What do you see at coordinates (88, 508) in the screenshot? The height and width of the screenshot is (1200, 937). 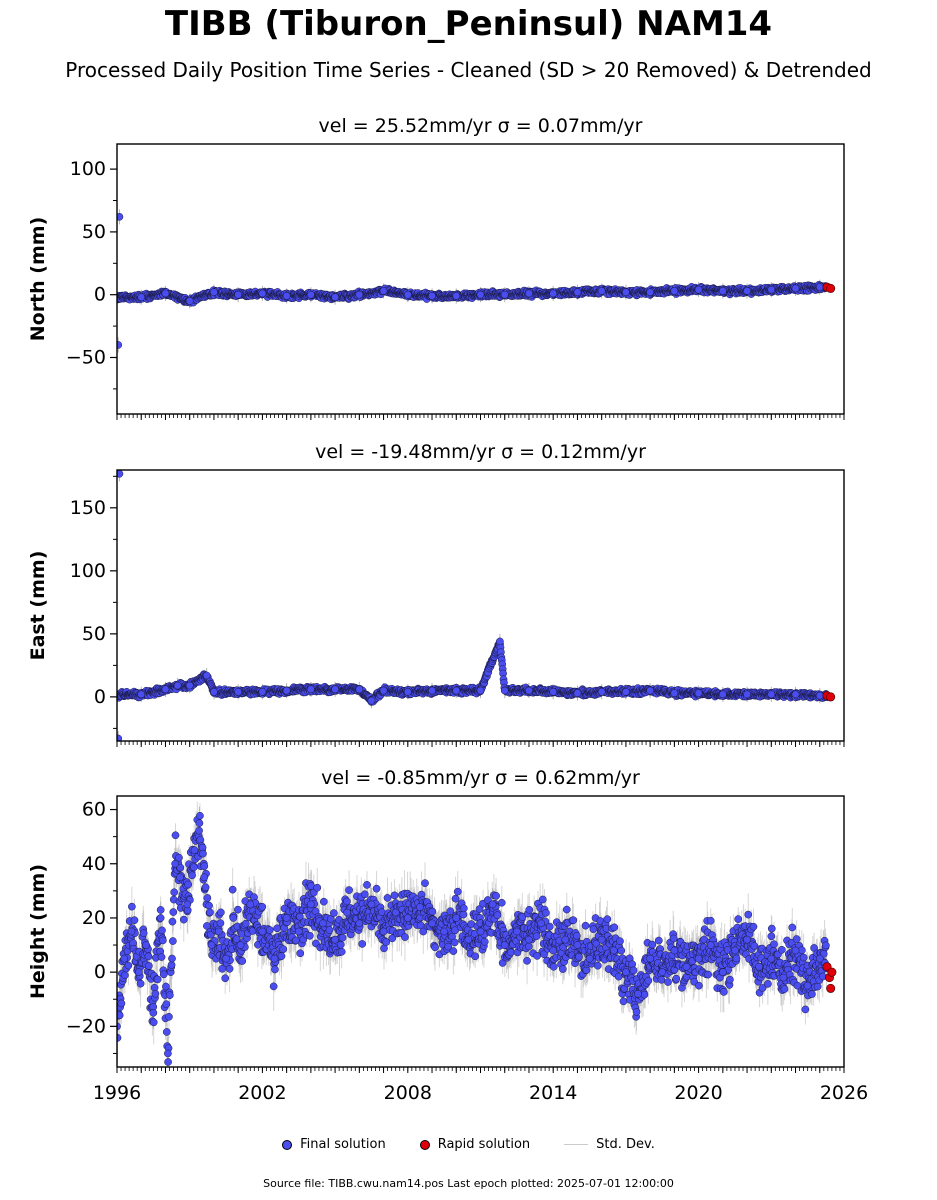 I see `y-tick-label: 150` at bounding box center [88, 508].